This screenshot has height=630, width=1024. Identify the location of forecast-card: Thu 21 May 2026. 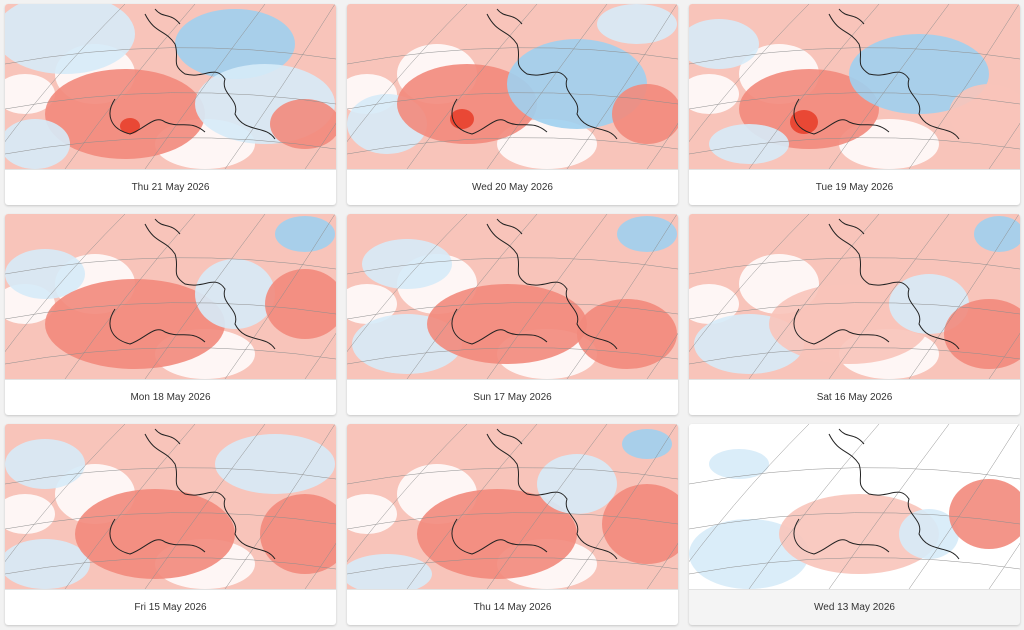
(170, 104).